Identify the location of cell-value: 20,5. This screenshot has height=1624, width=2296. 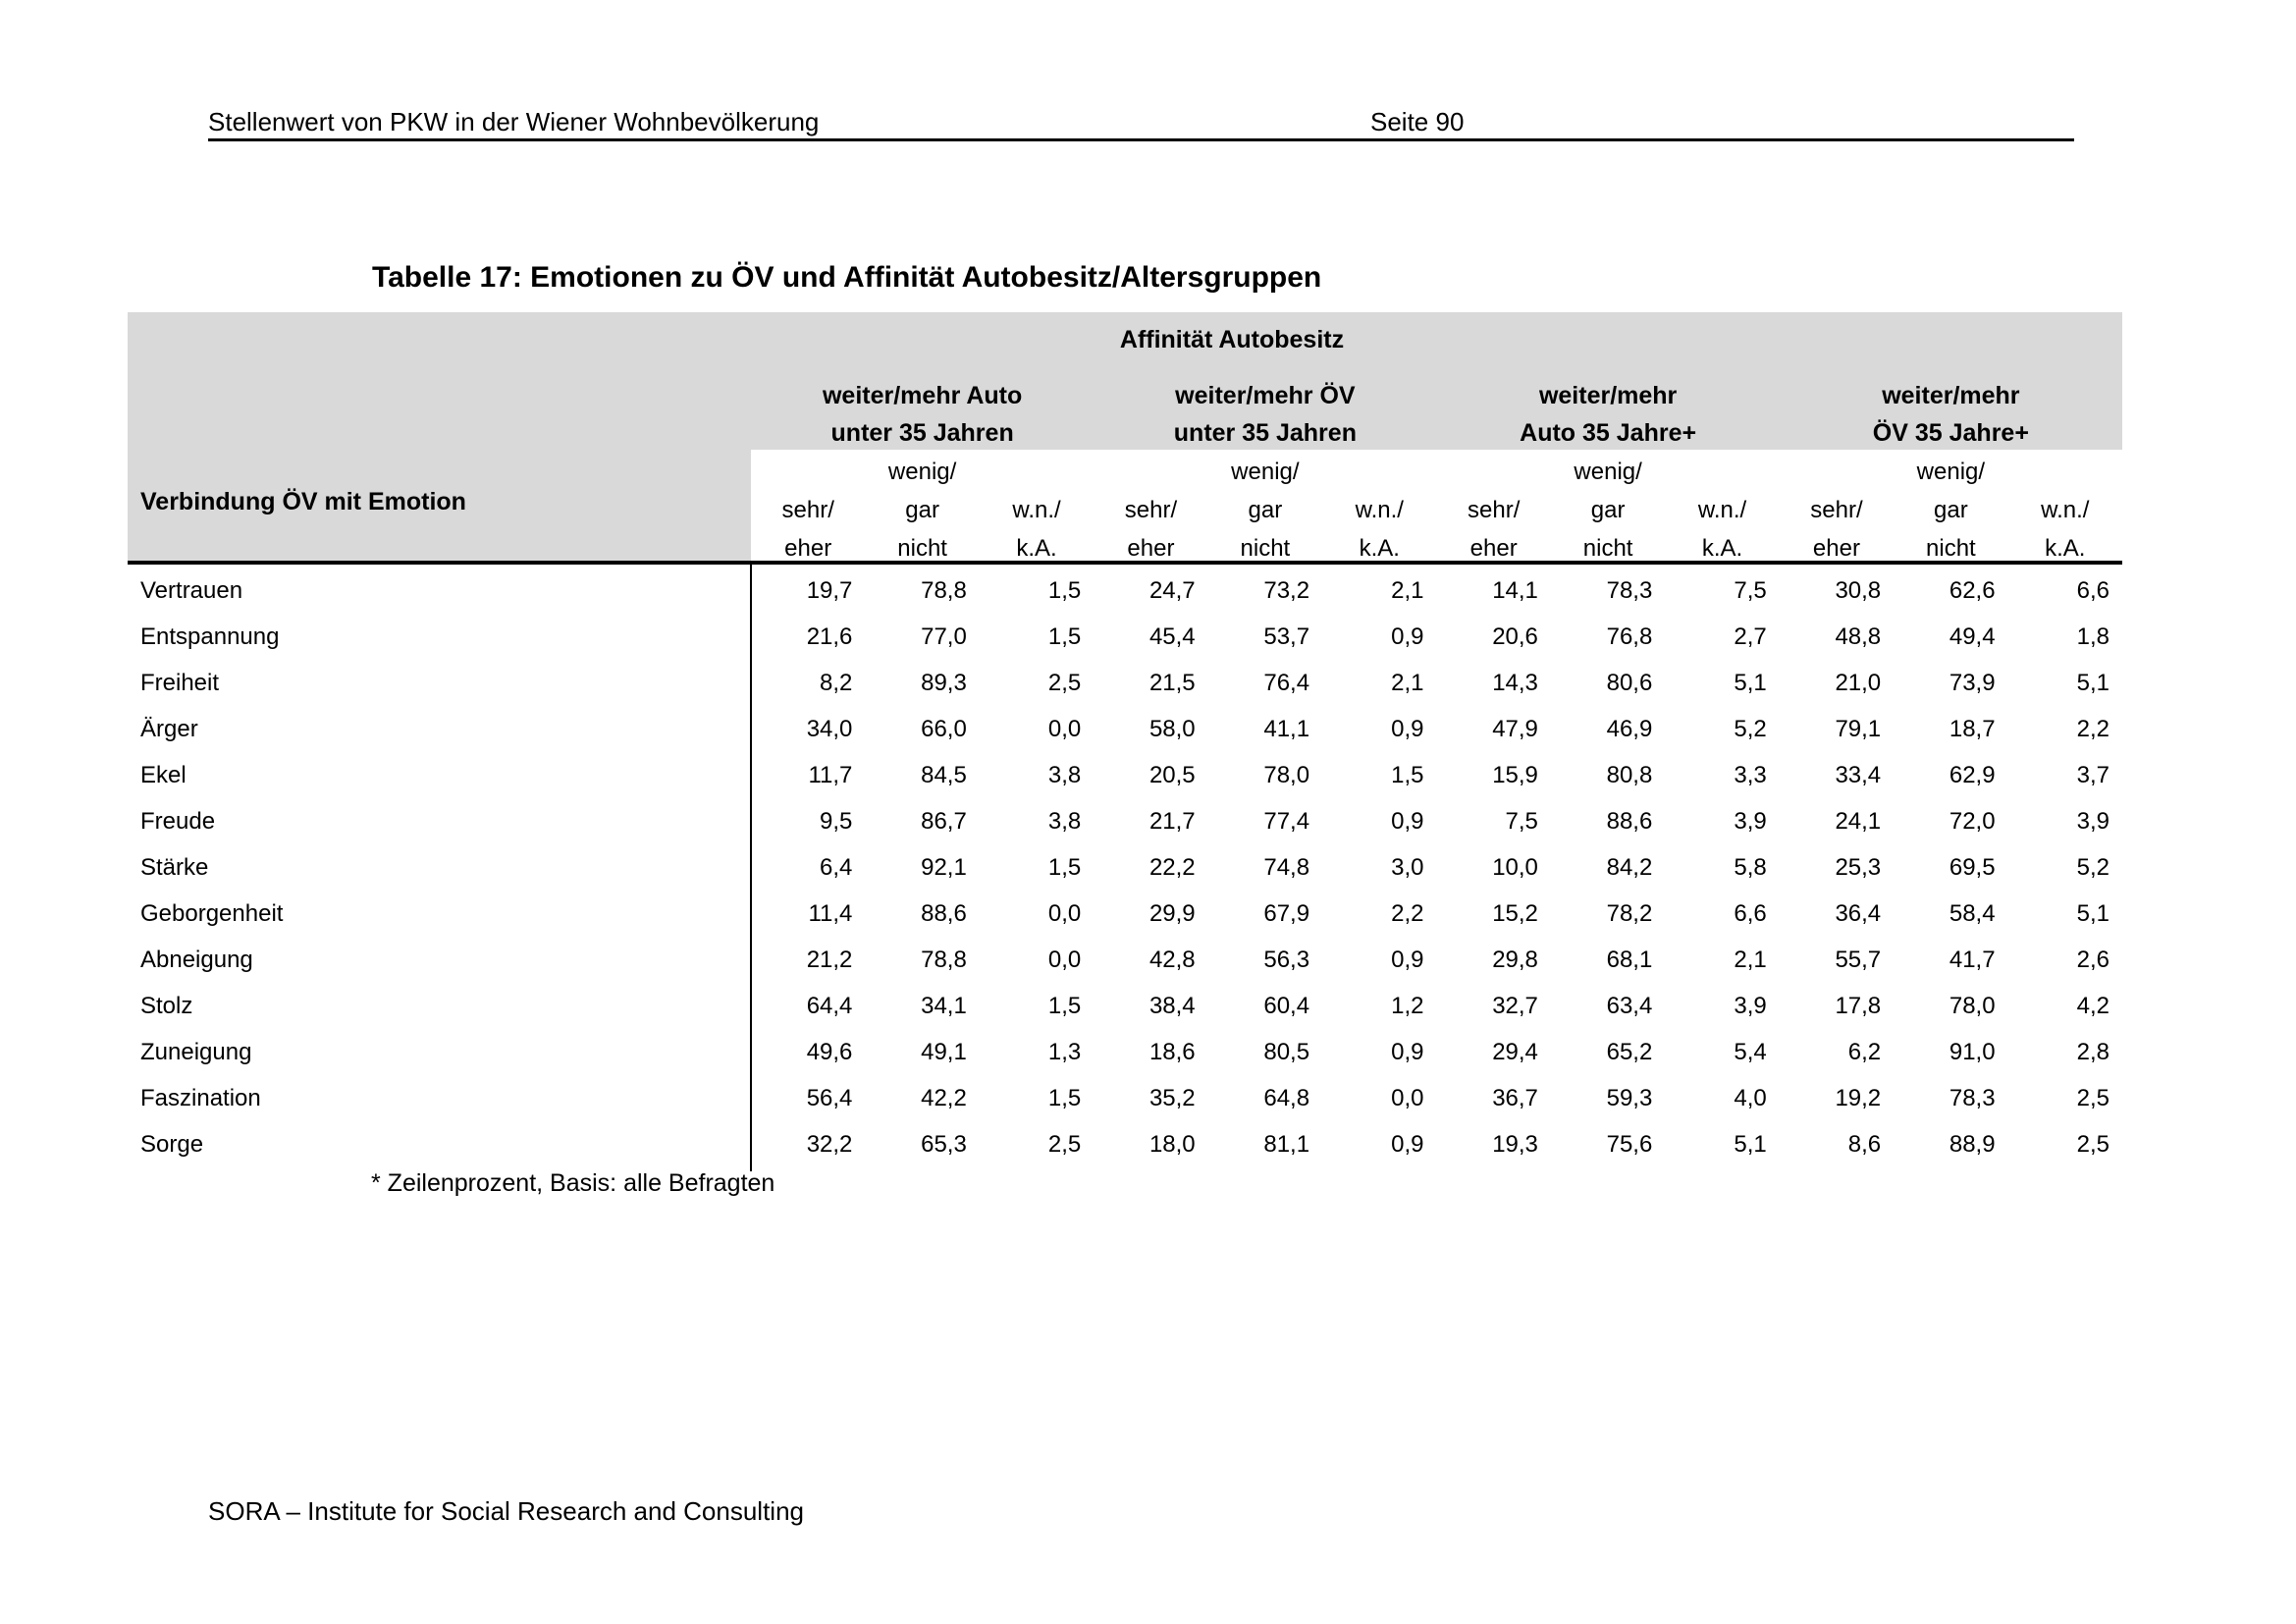
(1172, 775).